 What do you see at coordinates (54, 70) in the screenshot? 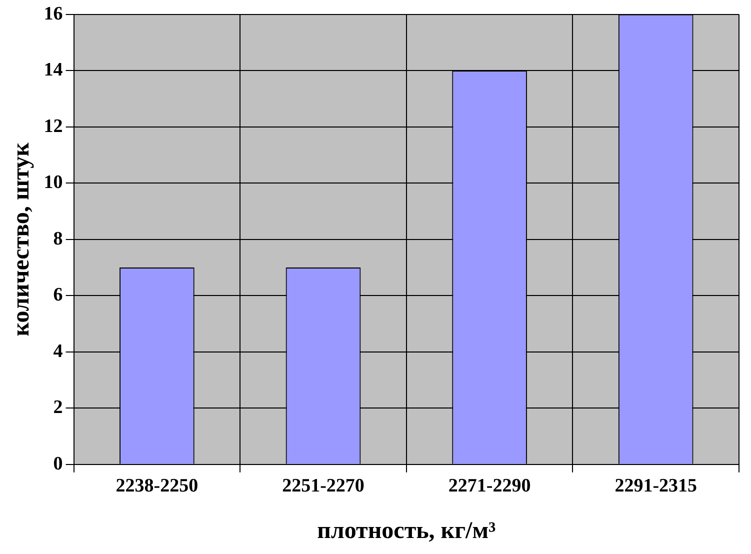
I see `y-tick-label: 14` at bounding box center [54, 70].